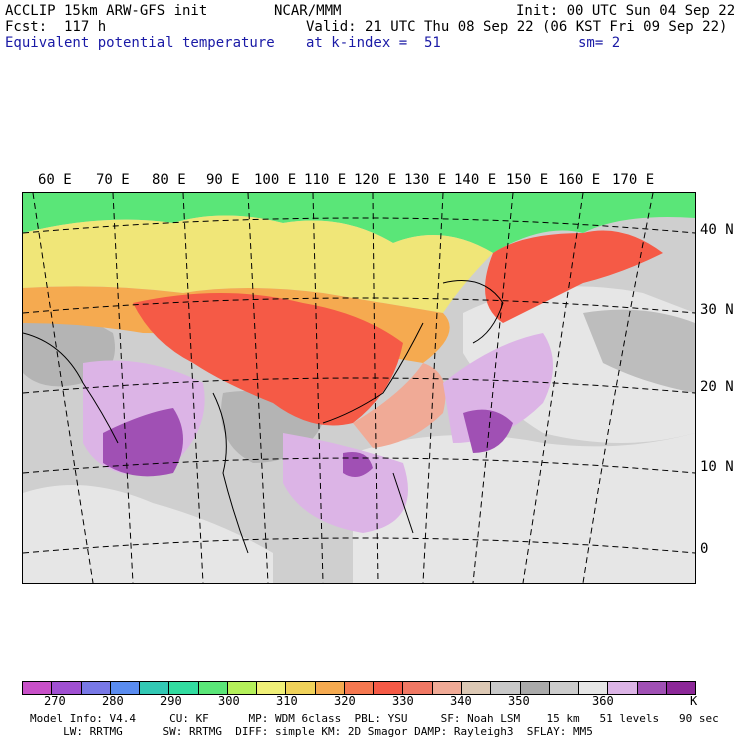  What do you see at coordinates (475, 180) in the screenshot?
I see `lon-label: 140 E` at bounding box center [475, 180].